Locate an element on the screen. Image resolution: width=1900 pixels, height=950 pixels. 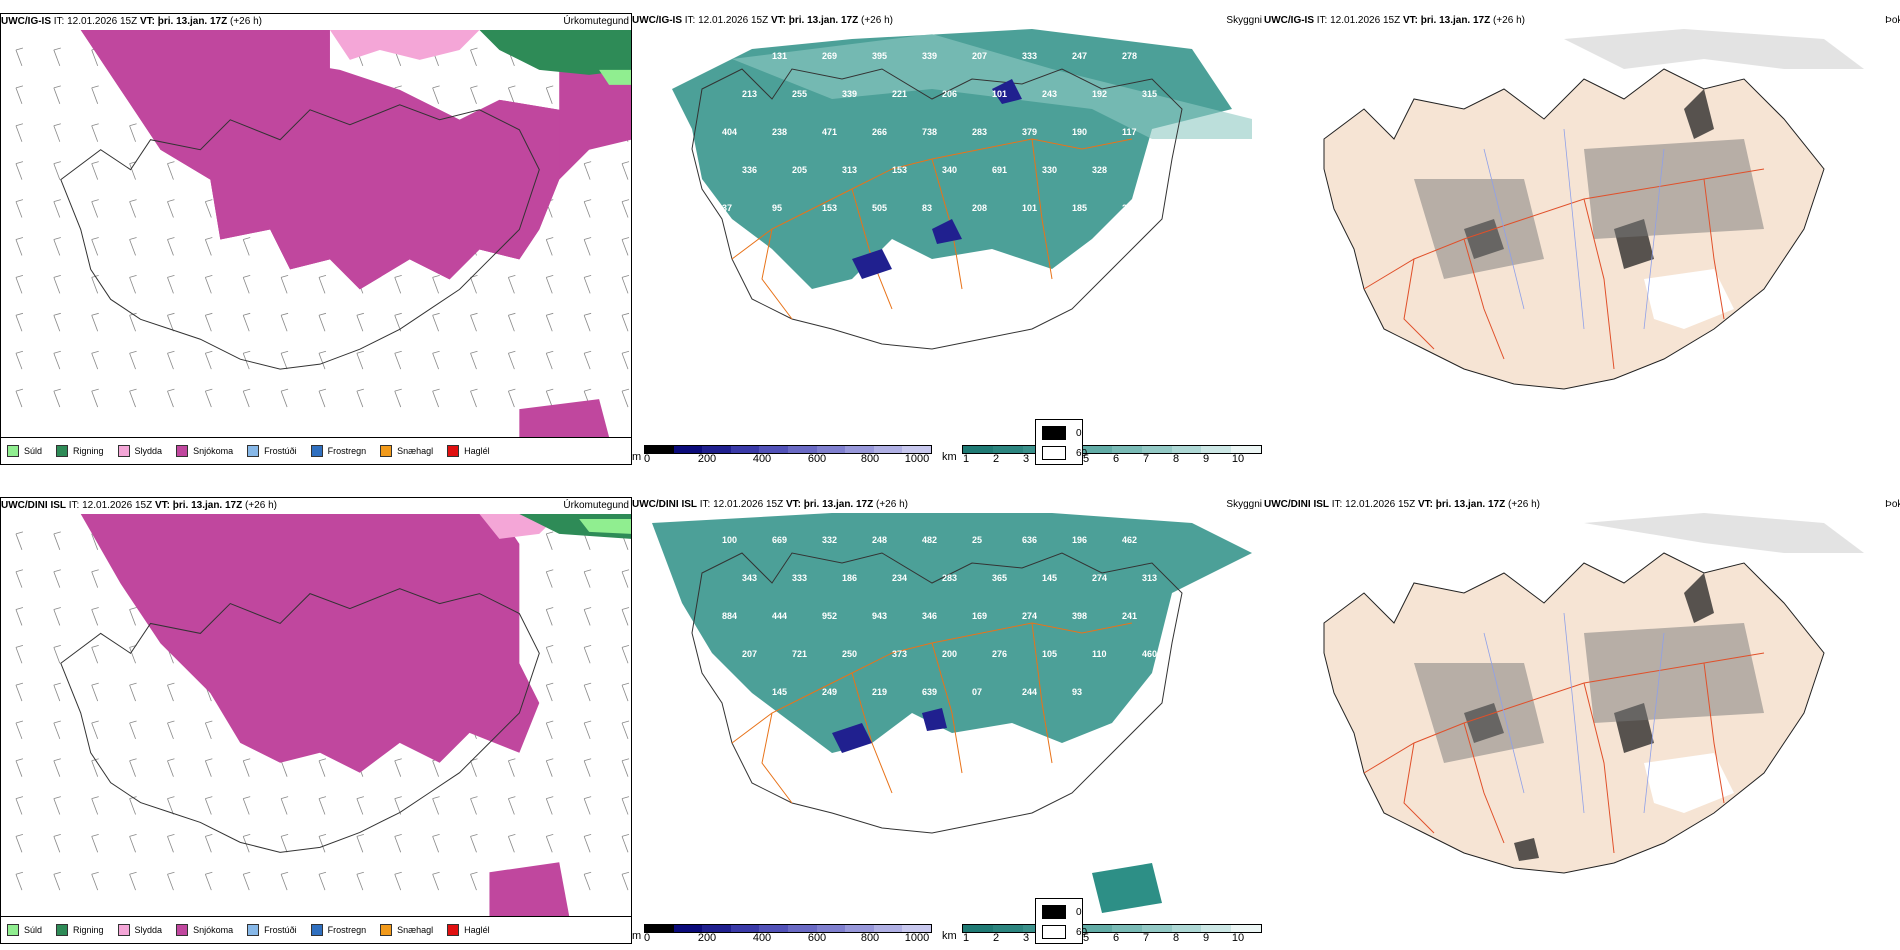
visibility-value-label: 462 is located at coordinates (1129, 540).